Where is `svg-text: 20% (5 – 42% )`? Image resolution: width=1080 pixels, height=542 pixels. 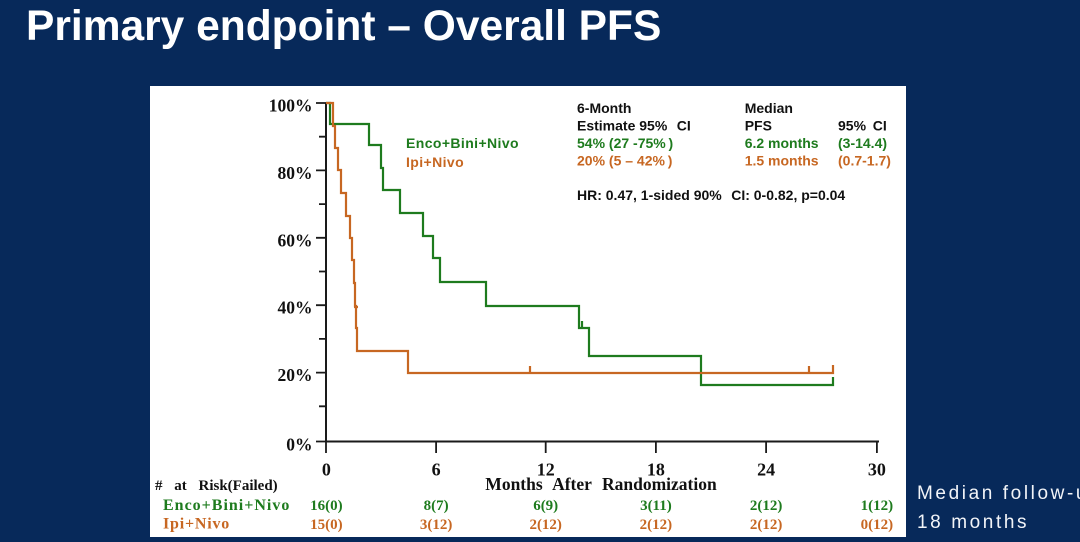
svg-text: 20% (5 – 42% ) is located at coordinates (624, 161).